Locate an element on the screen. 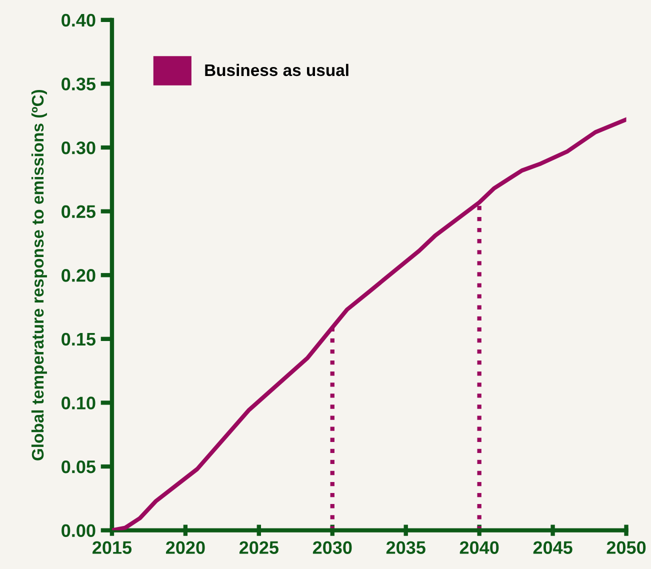  y-axis-title: Global temperature response to emissions (ºC) is located at coordinates (39, 275).